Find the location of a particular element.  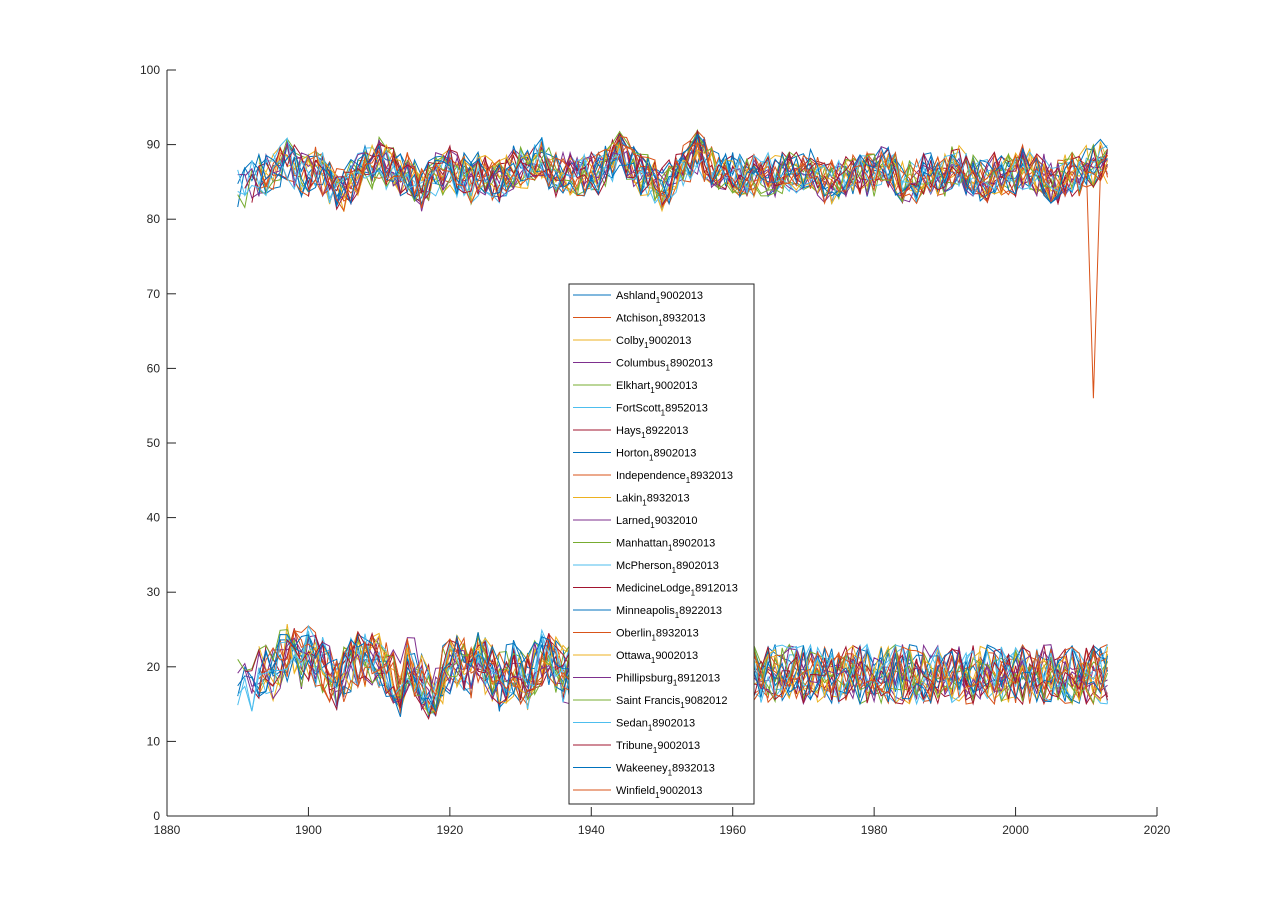

y-tick-label: 50 is located at coordinates (154, 443).